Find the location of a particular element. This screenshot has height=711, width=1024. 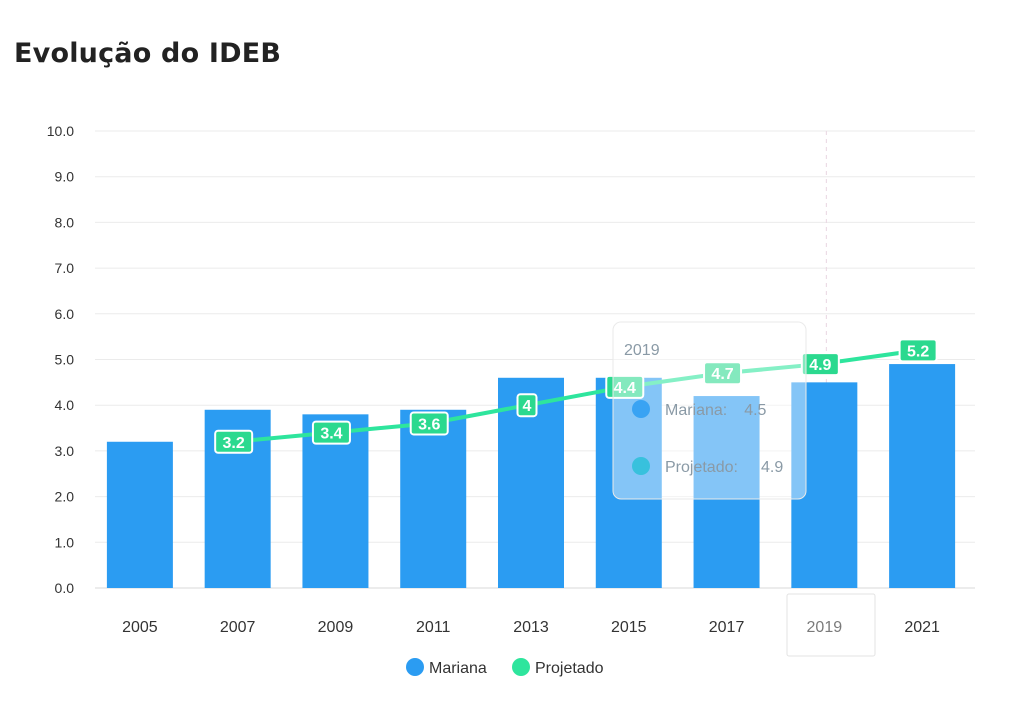

chart-tooltip: 2019 Mariana: 4.5 Projetado: 4.9 is located at coordinates (709, 410).